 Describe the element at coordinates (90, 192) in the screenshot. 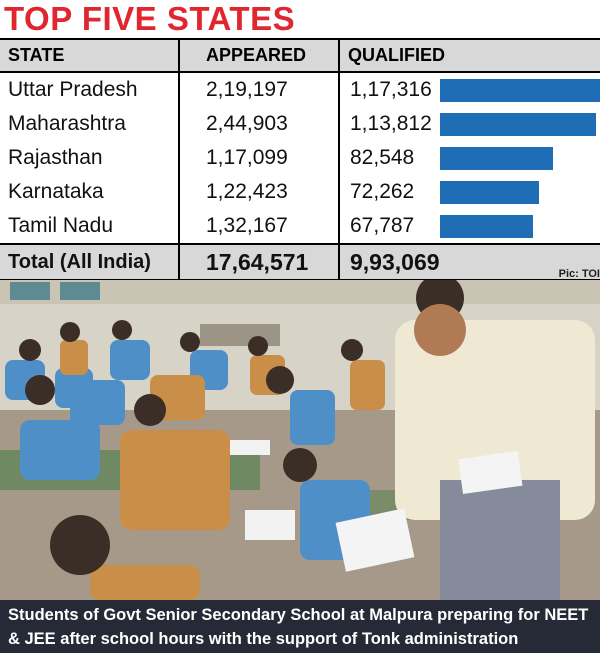

I see `state-name: Karnataka` at that location.